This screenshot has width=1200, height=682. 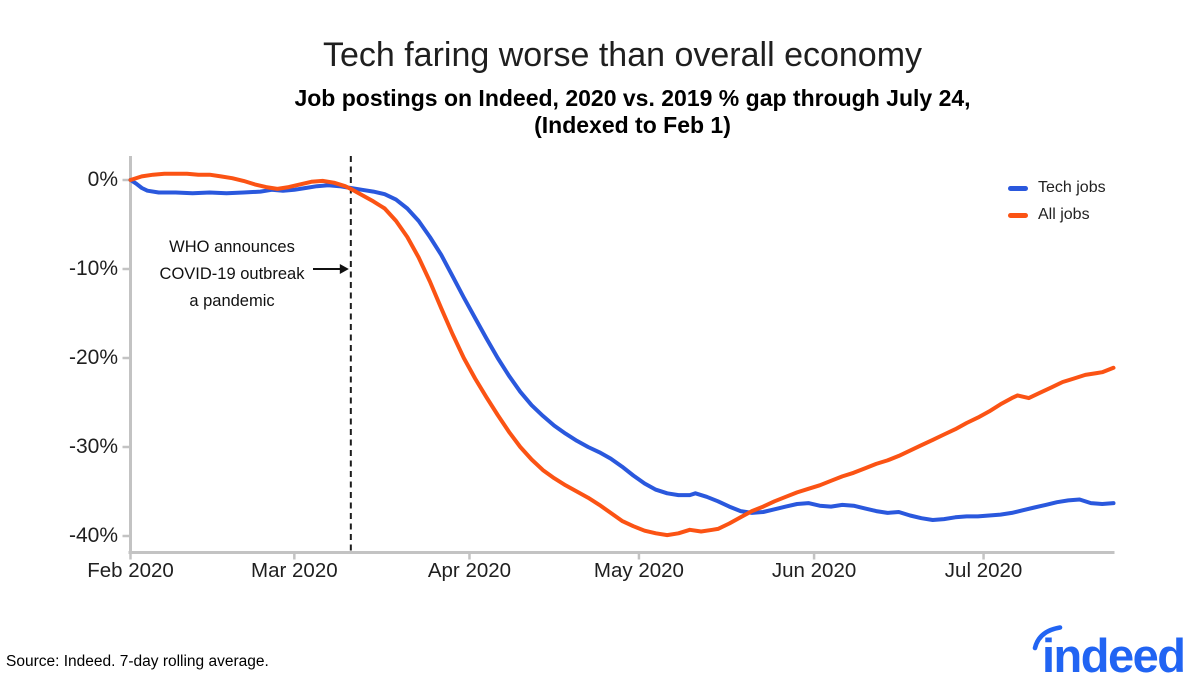 What do you see at coordinates (1064, 214) in the screenshot?
I see `legend-label-all-jobs: All jobs` at bounding box center [1064, 214].